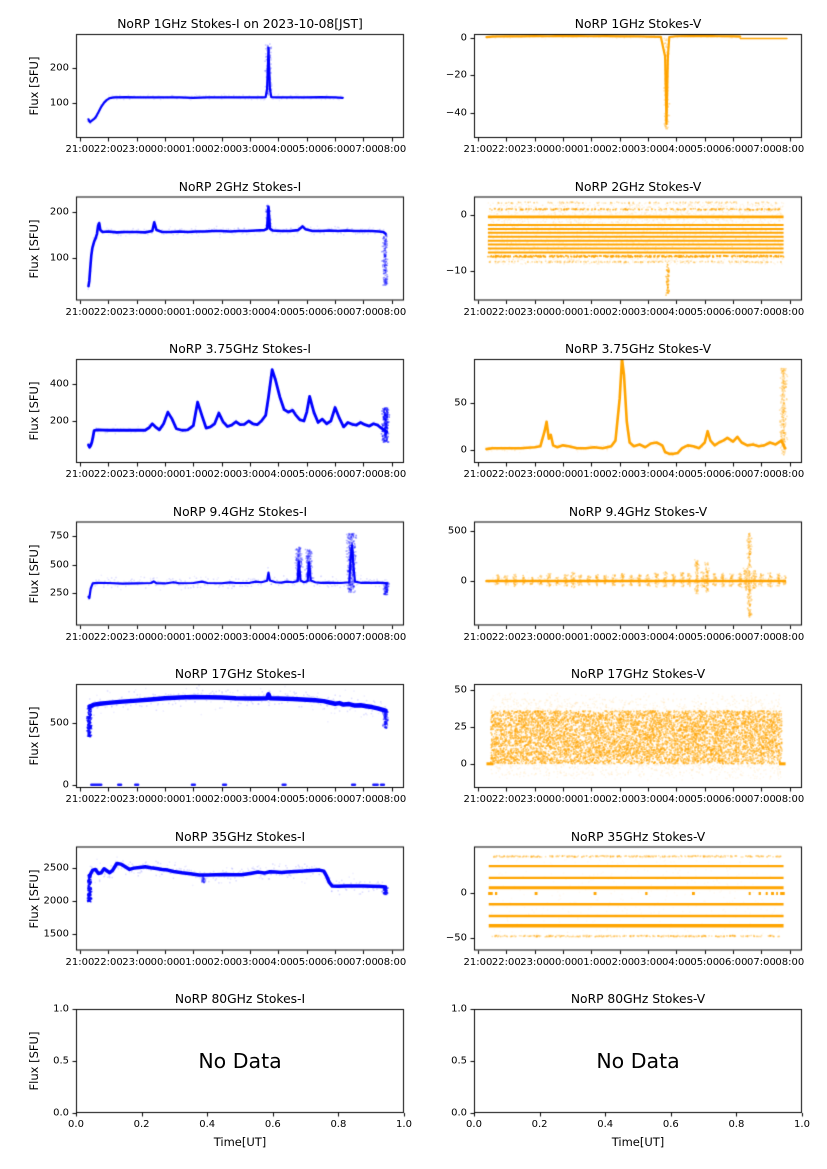 This screenshot has width=827, height=1169. Describe the element at coordinates (638, 349) in the screenshot. I see `plot-title: NoRP 3.75GHz Stokes-V` at that location.